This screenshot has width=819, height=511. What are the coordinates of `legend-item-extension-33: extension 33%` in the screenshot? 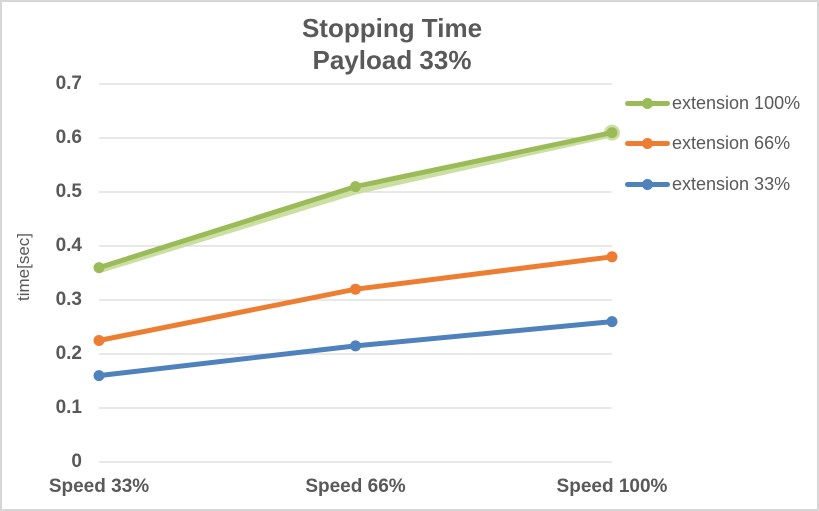 It's located at (707, 184).